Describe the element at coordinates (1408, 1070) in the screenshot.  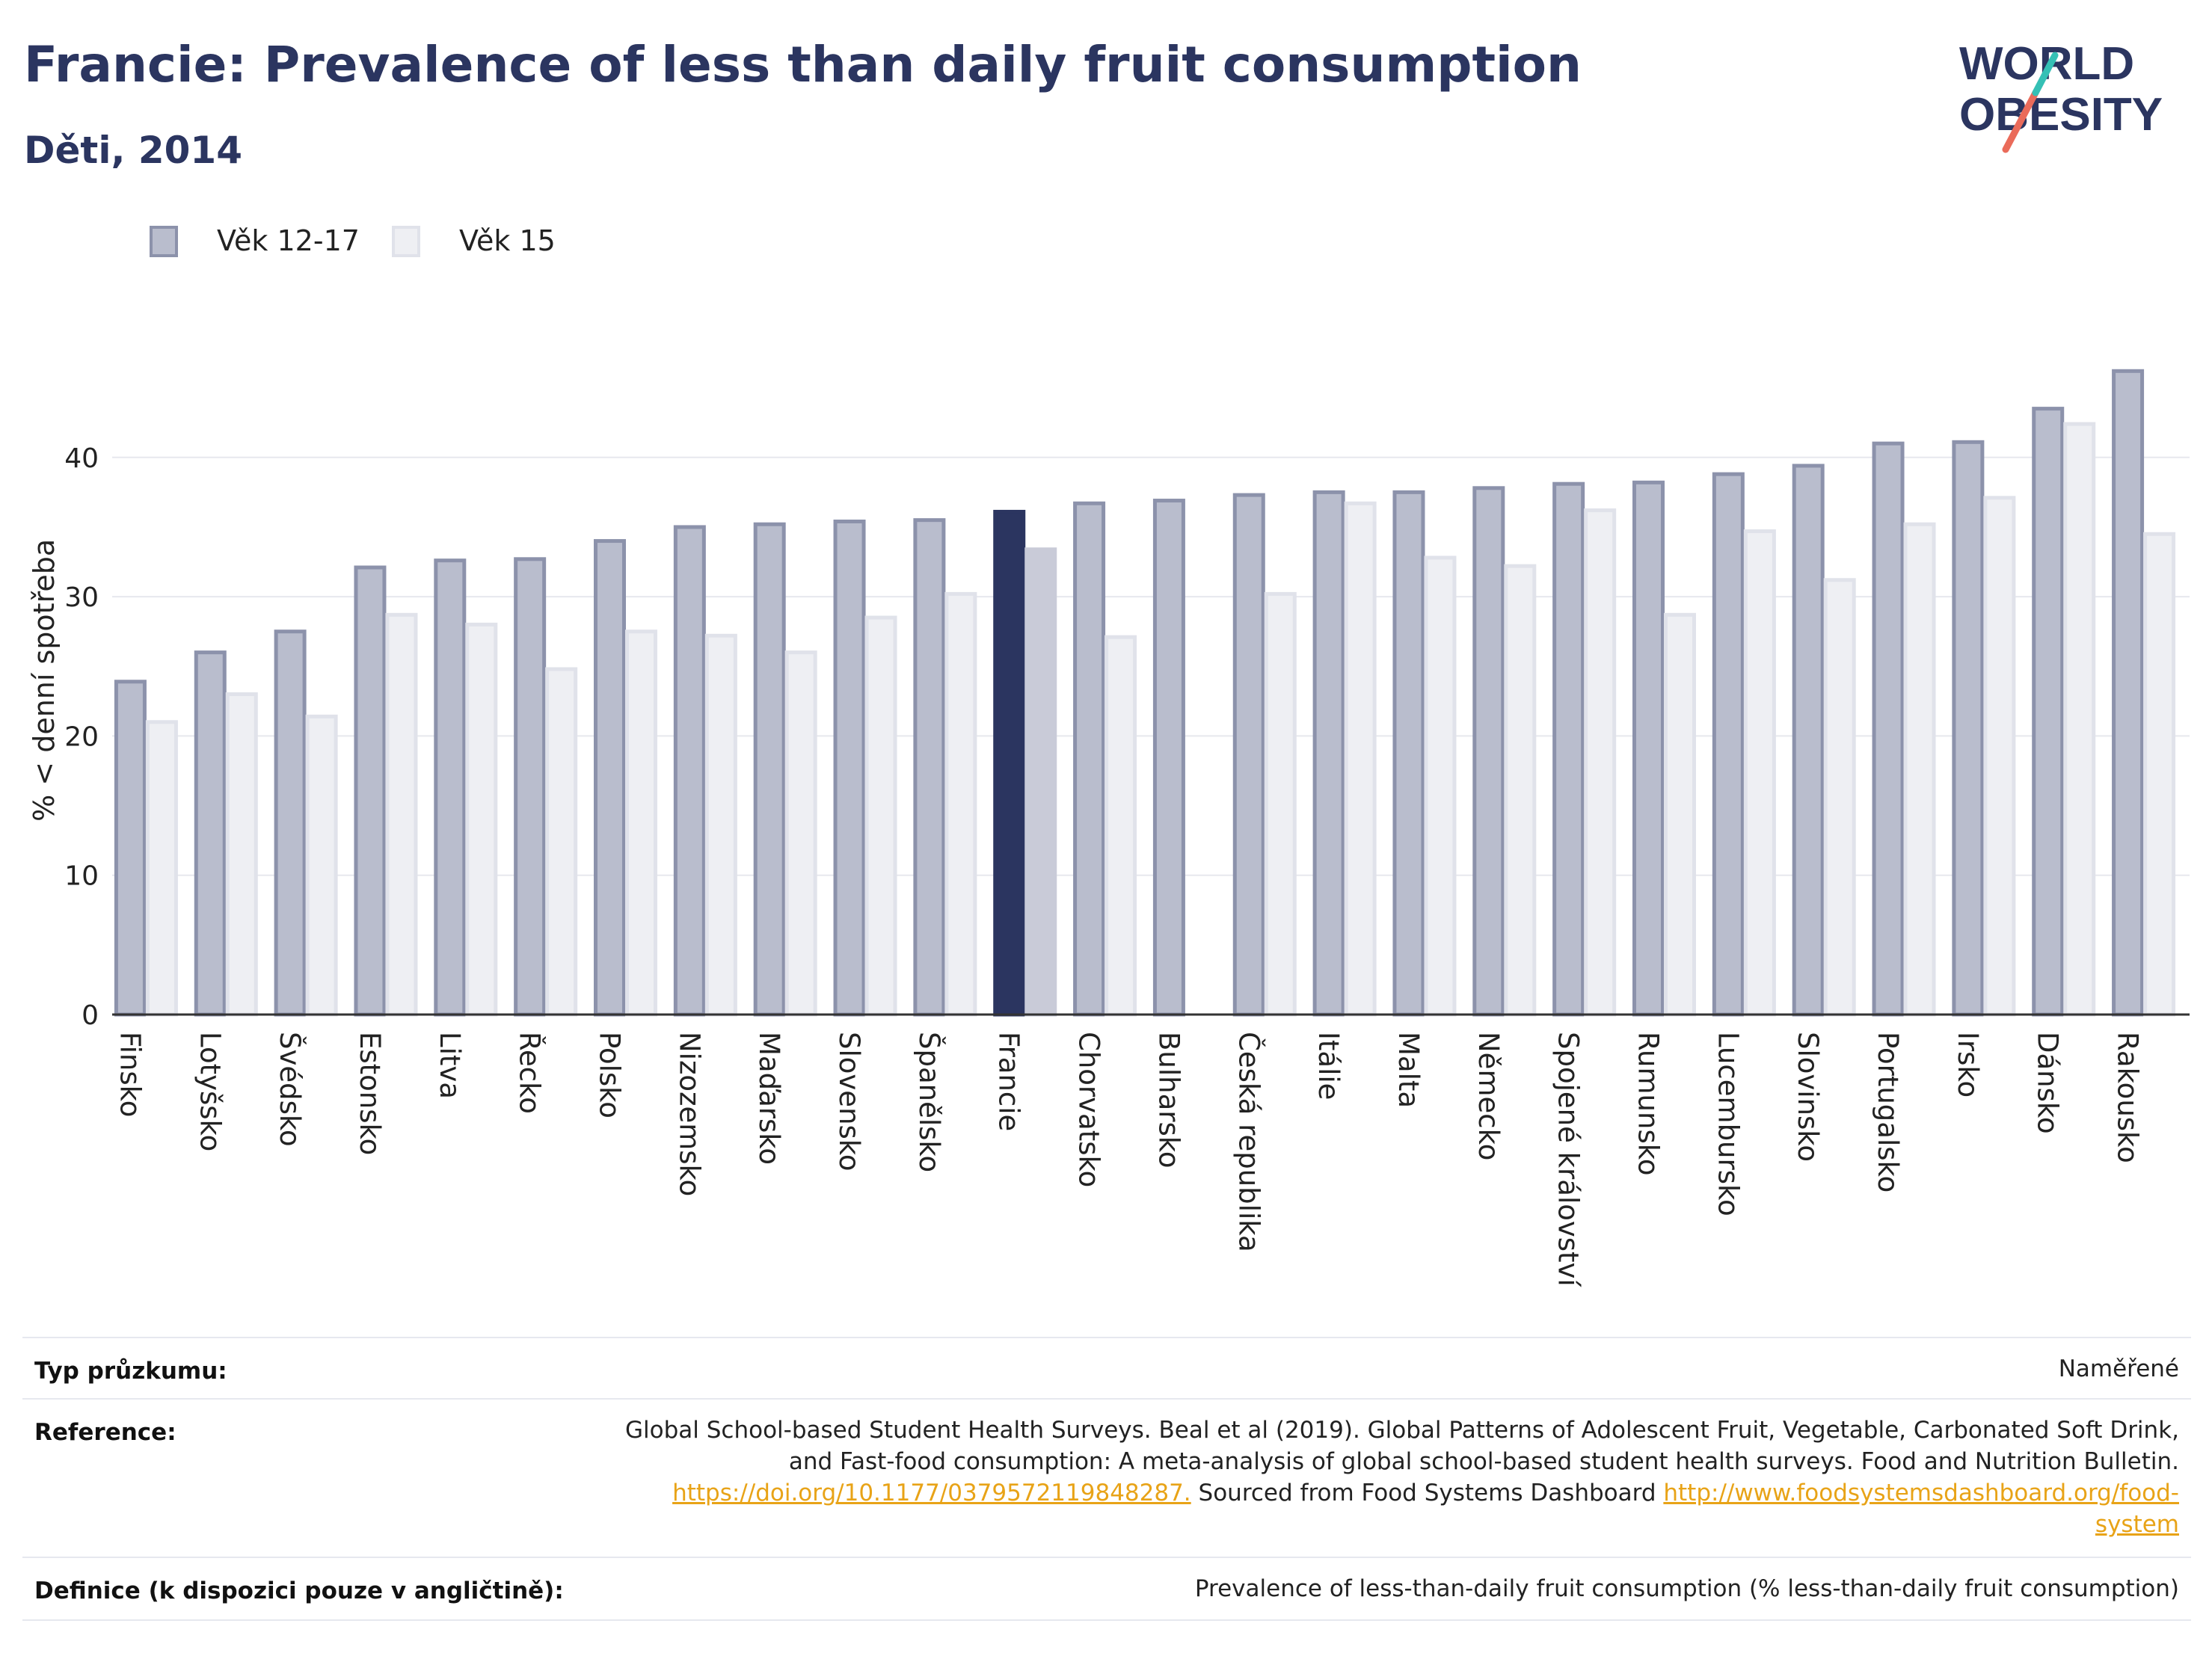
I see `x-tick-label: Malta` at that location.